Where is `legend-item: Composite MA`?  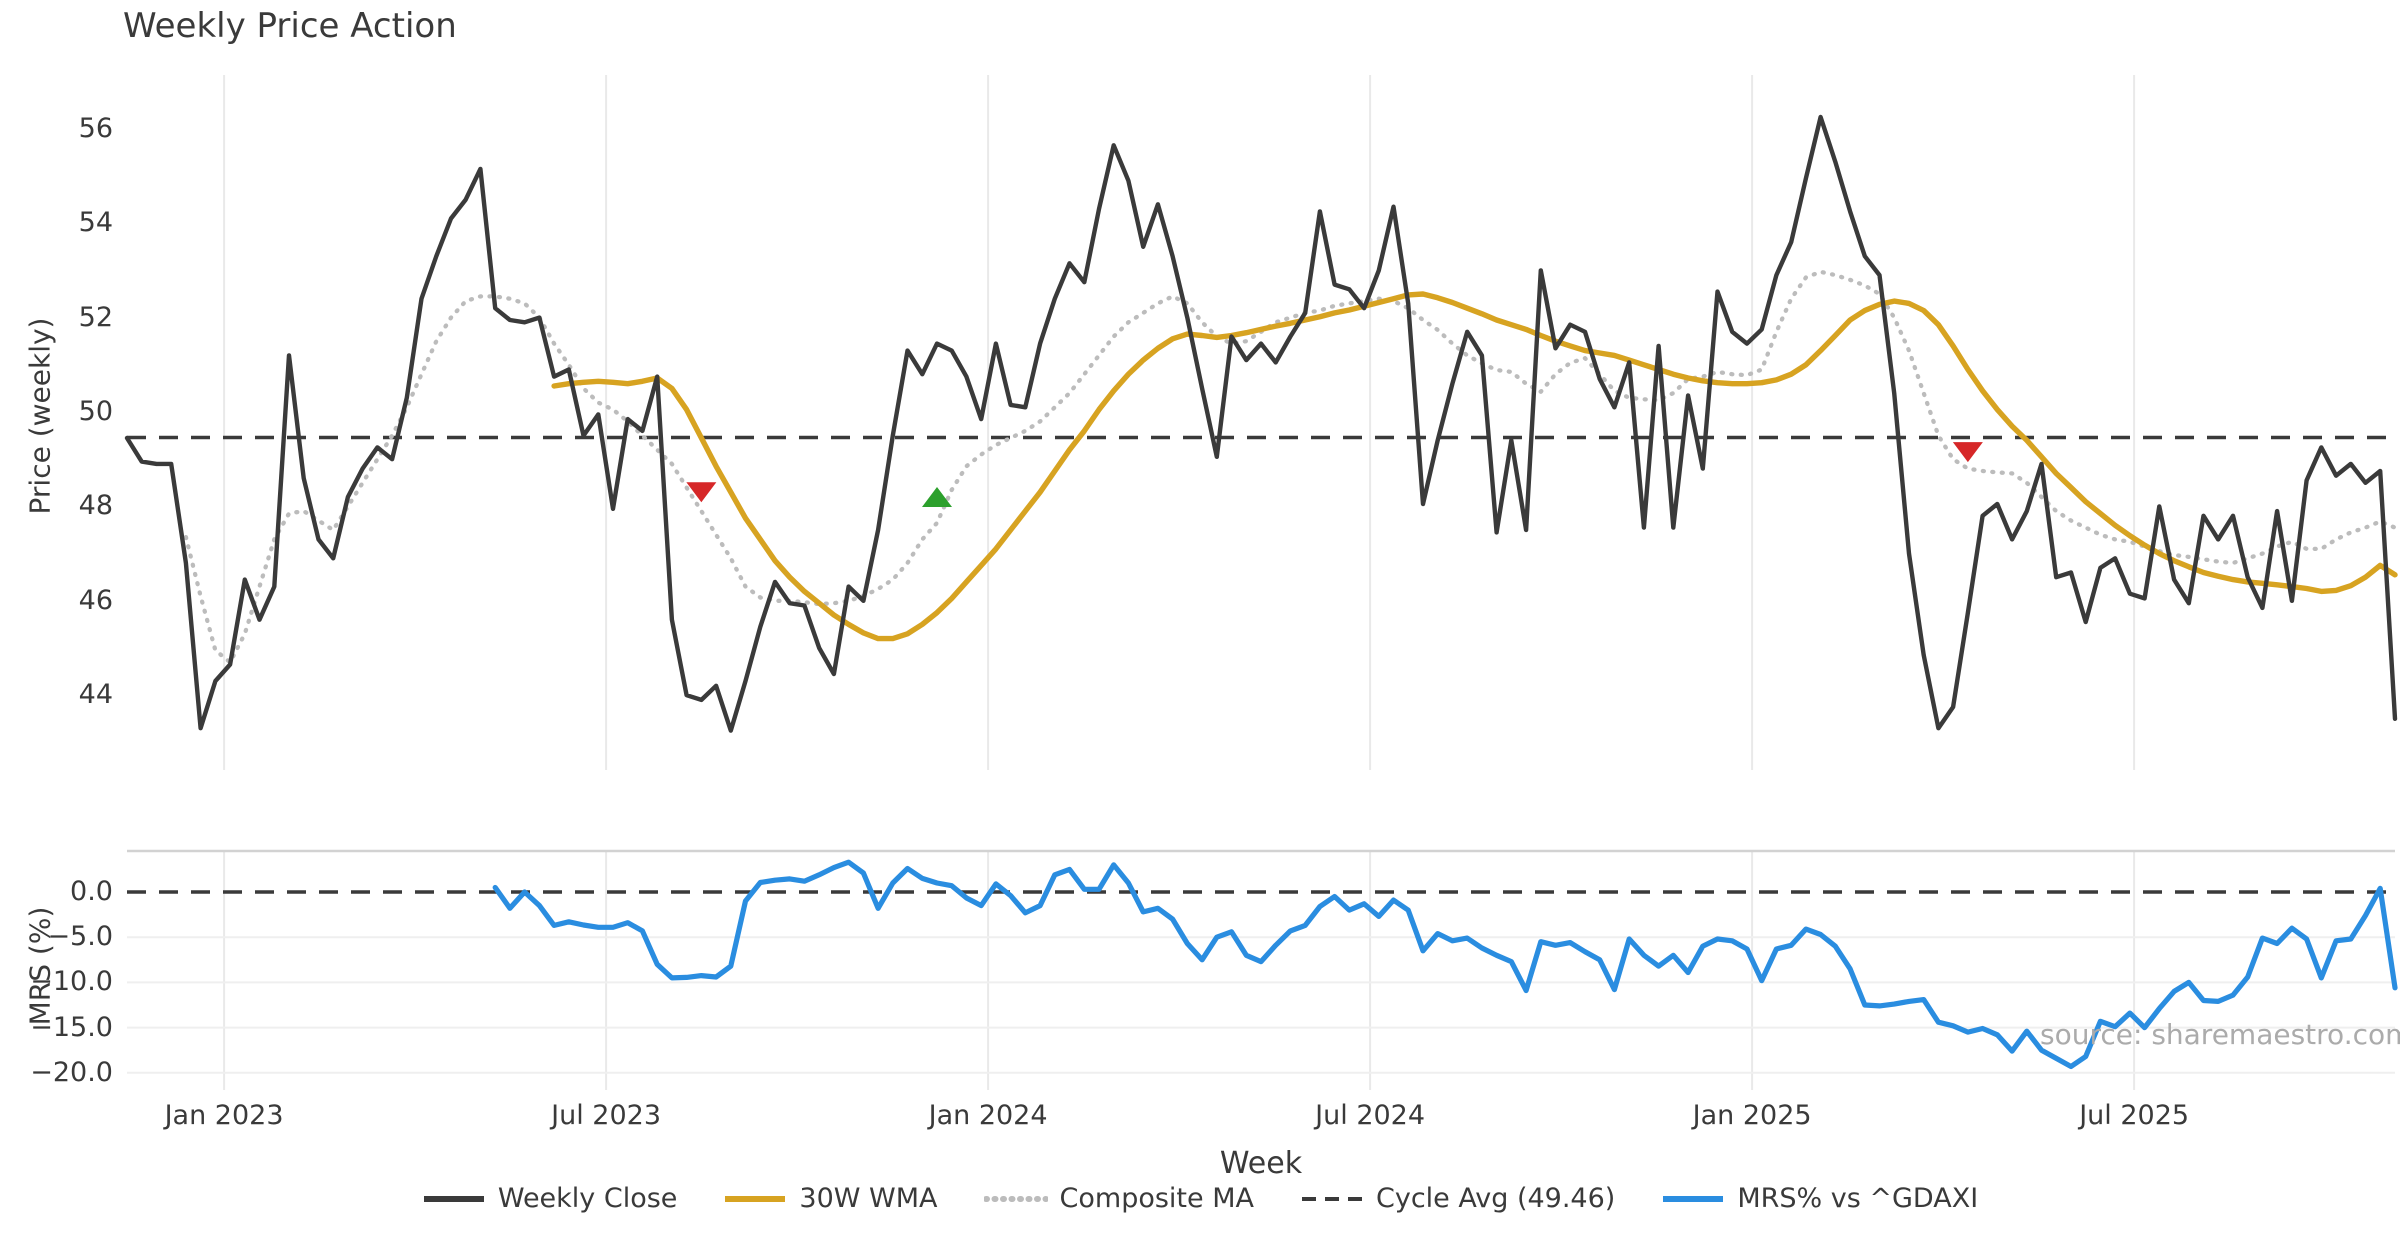 legend-item: Composite MA is located at coordinates (1118, 1198).